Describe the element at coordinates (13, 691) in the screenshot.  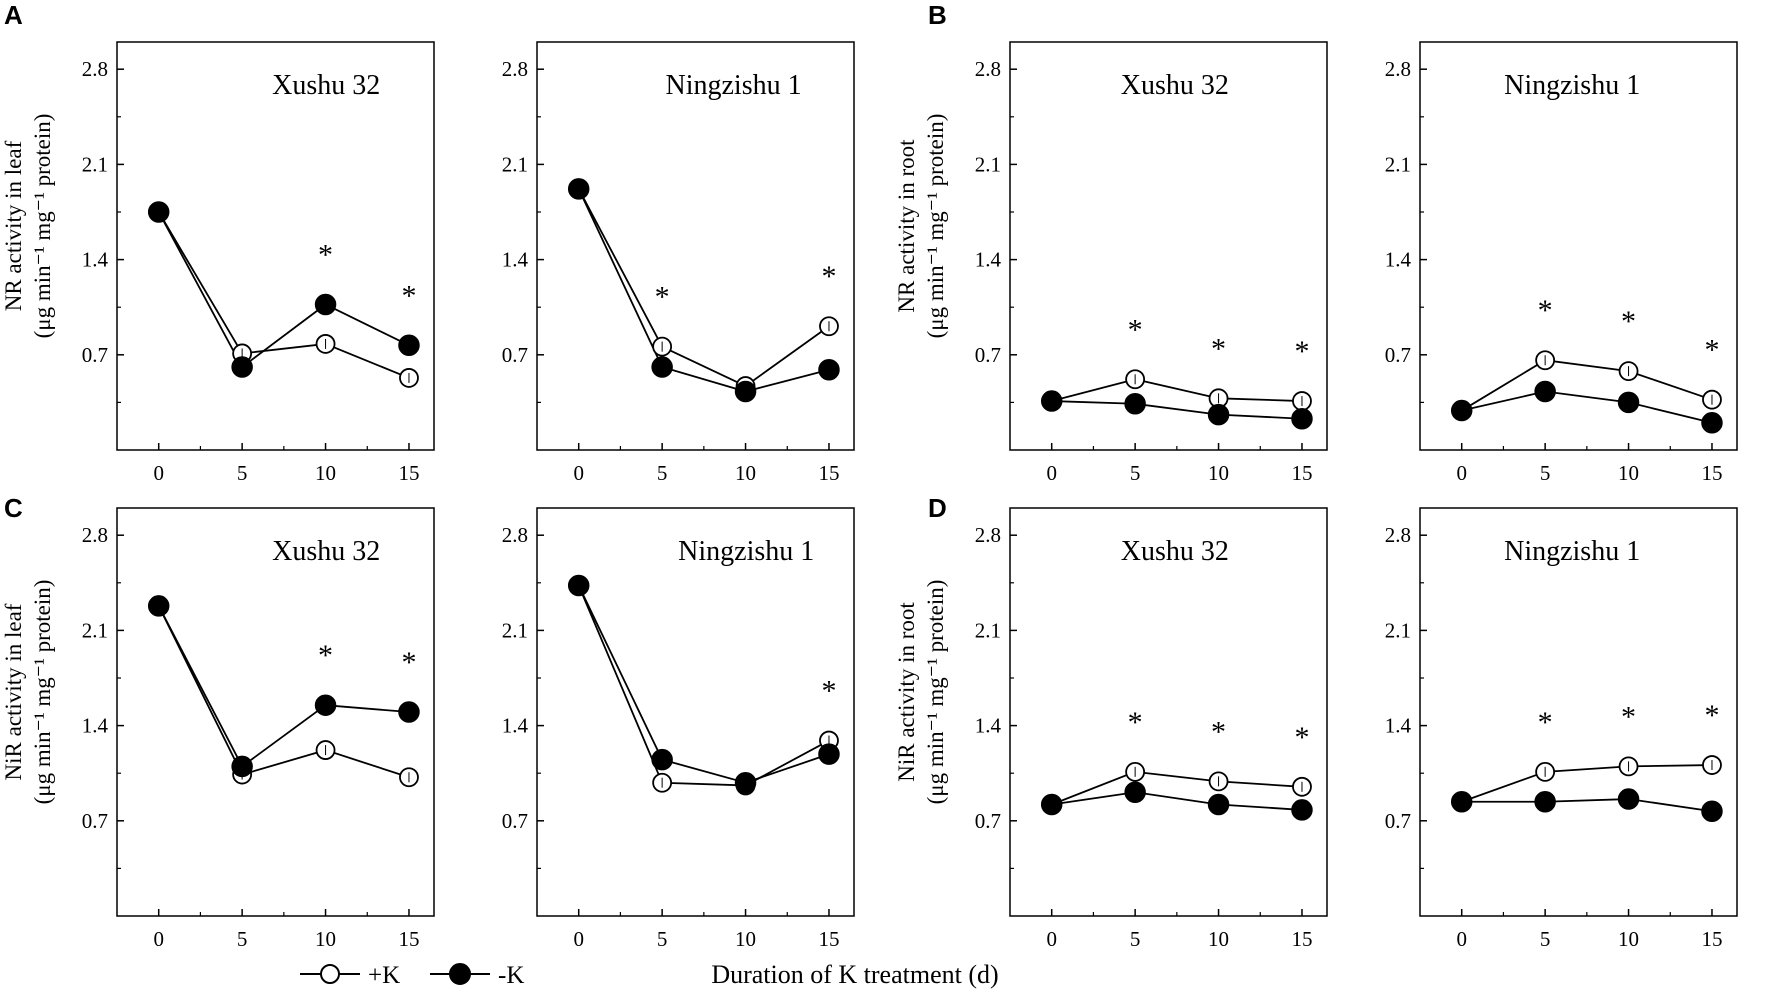
I see `y-axis-label-line-1: NiR activity in leaf` at that location.